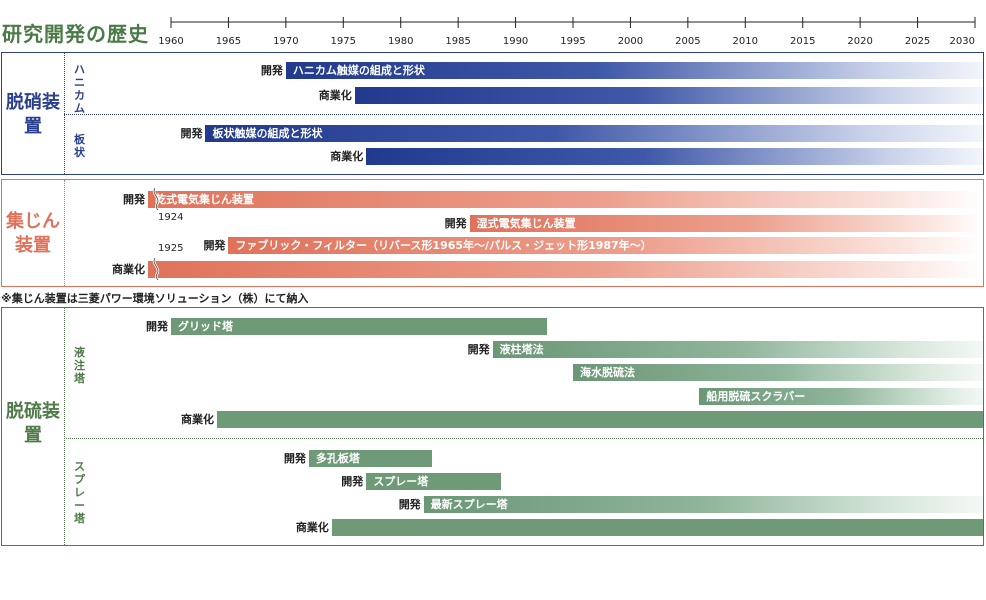 The image size is (986, 600). What do you see at coordinates (228, 41) in the screenshot?
I see `axis-tick-label: 1965` at bounding box center [228, 41].